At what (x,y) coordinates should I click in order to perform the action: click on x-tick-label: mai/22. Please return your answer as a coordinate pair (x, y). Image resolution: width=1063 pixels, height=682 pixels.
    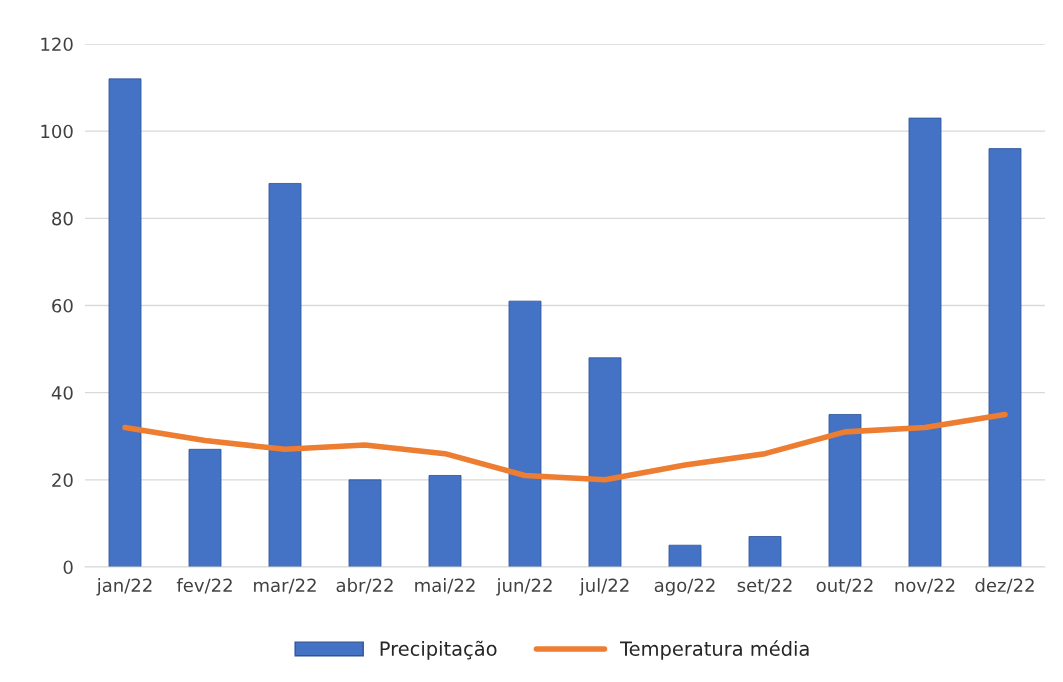
    Looking at the image, I should click on (445, 586).